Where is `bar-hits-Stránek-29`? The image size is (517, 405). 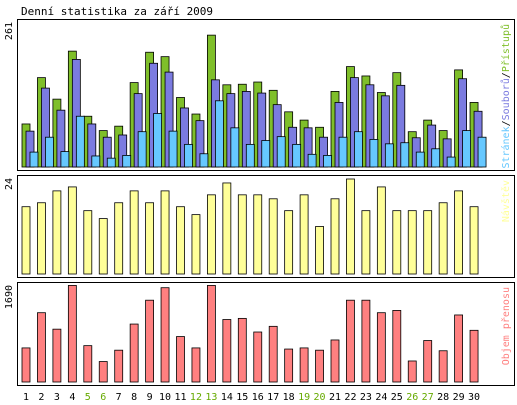 bar-hits-Stránek-29 is located at coordinates (467, 149).